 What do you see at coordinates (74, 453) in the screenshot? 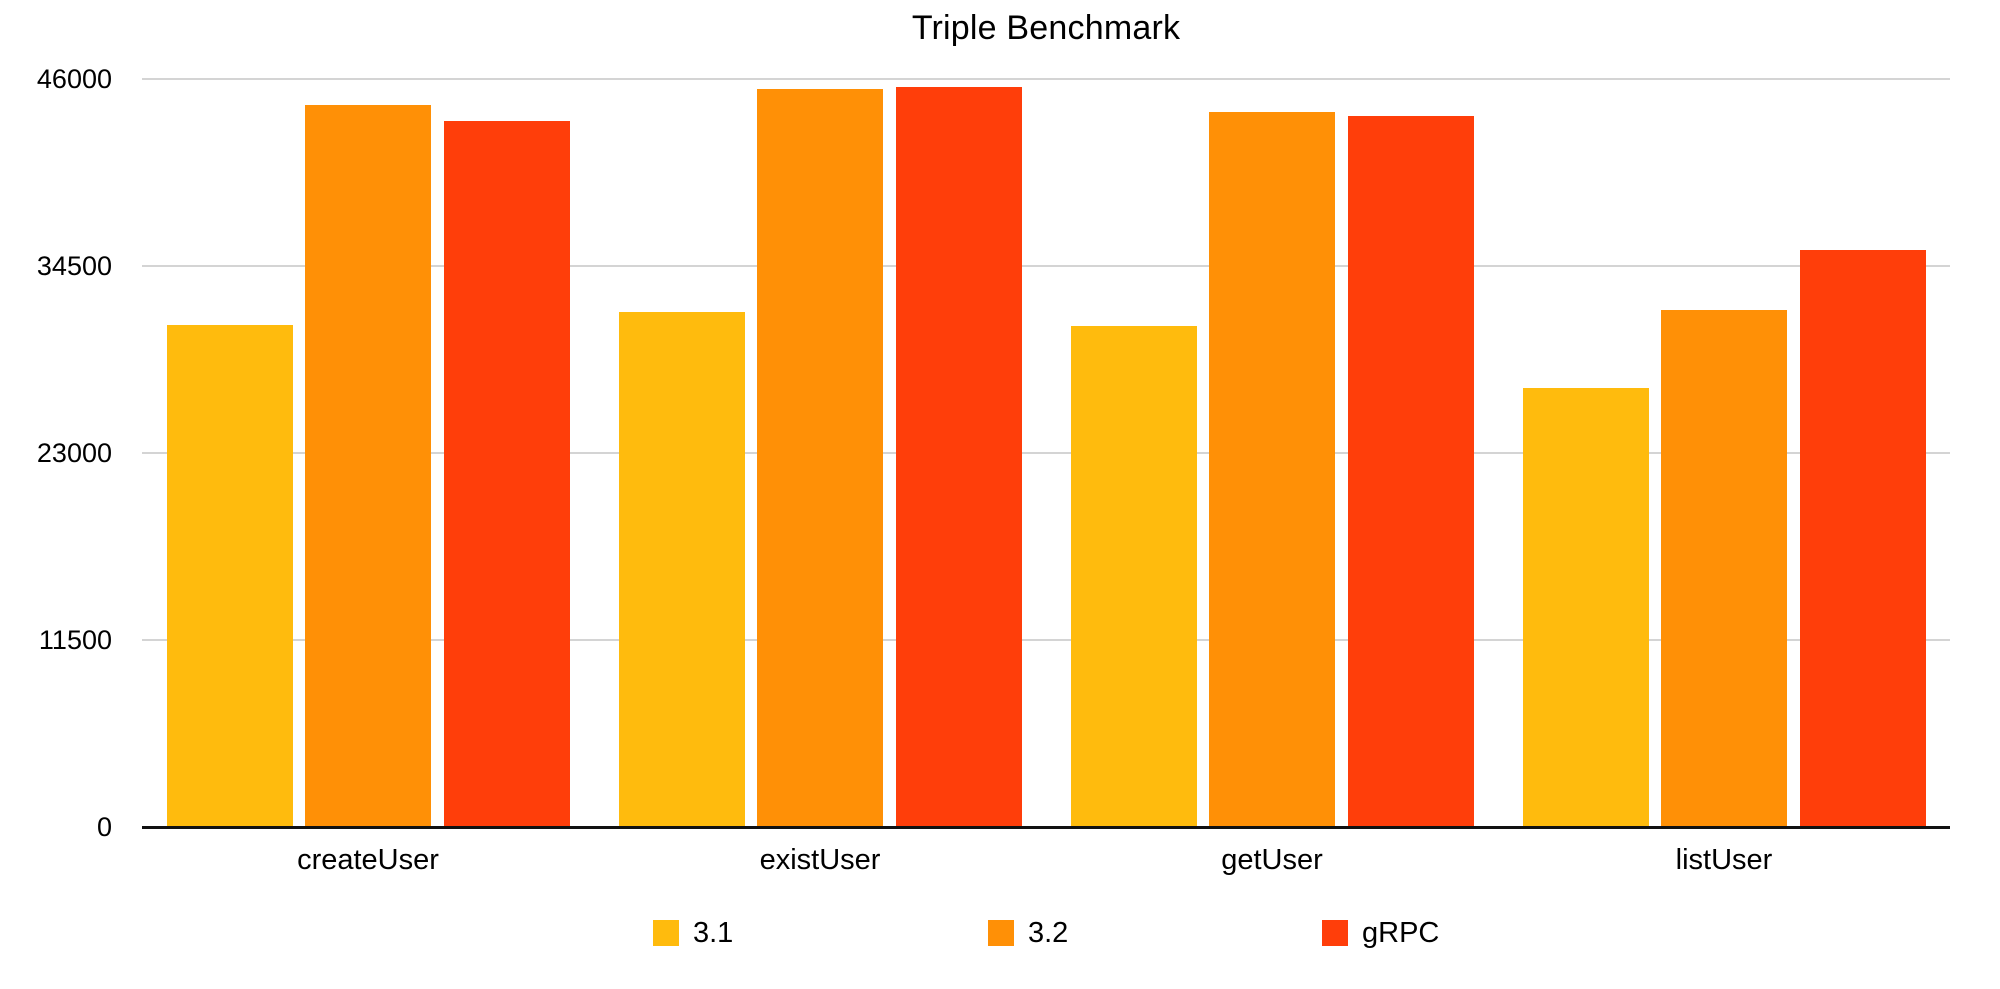
I see `y-tick-label-23000: 23000` at bounding box center [74, 453].